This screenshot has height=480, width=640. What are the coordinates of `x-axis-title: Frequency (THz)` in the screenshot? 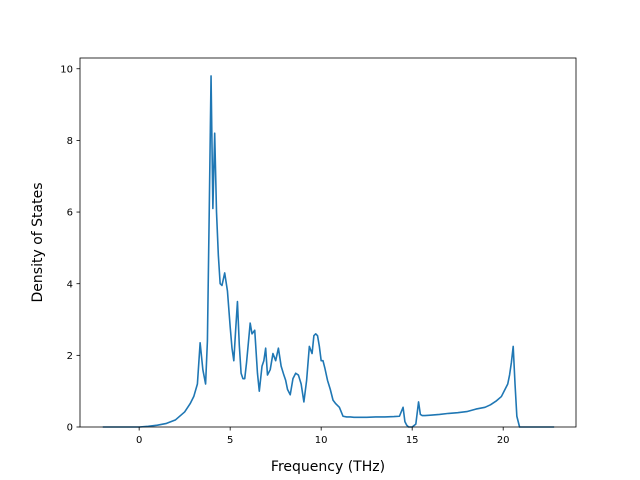 It's located at (328, 467).